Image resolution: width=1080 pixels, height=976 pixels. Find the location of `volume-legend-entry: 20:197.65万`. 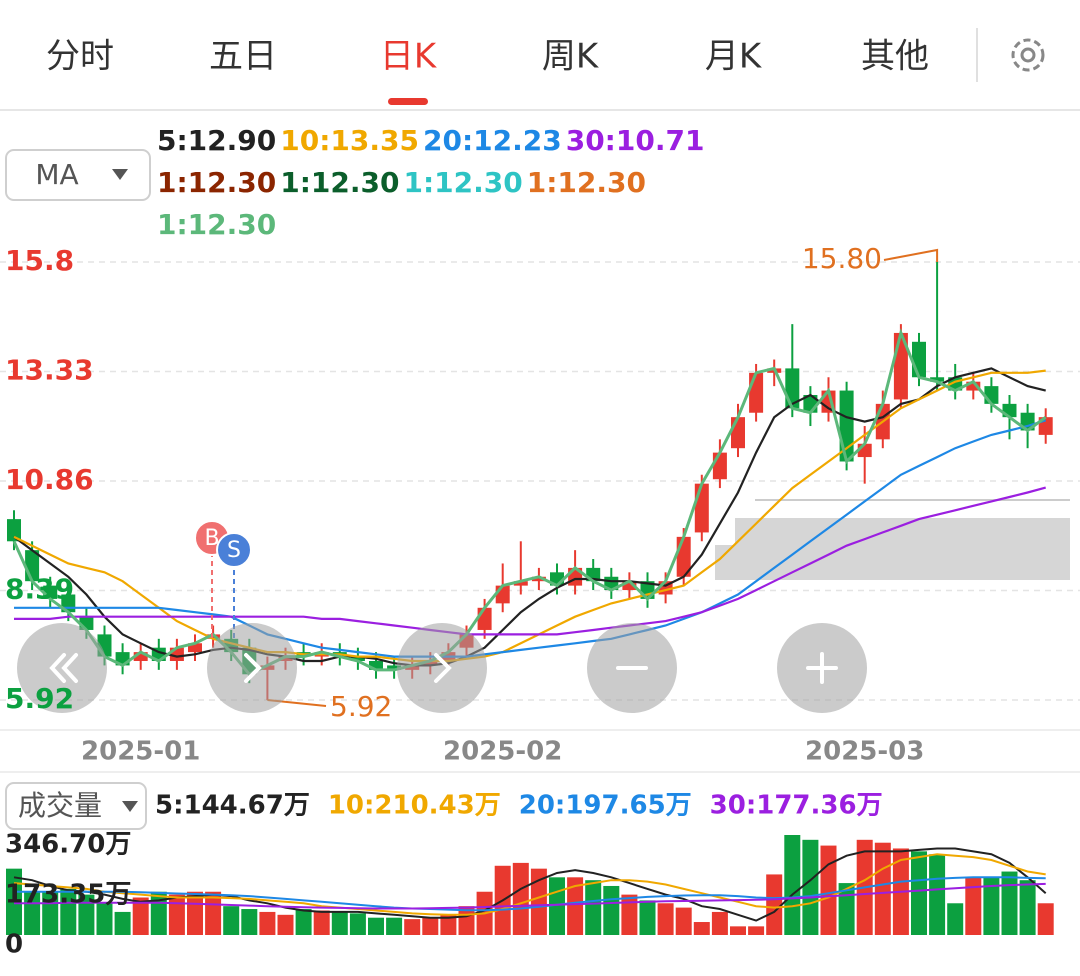

volume-legend-entry: 20:197.65万 is located at coordinates (605, 806).